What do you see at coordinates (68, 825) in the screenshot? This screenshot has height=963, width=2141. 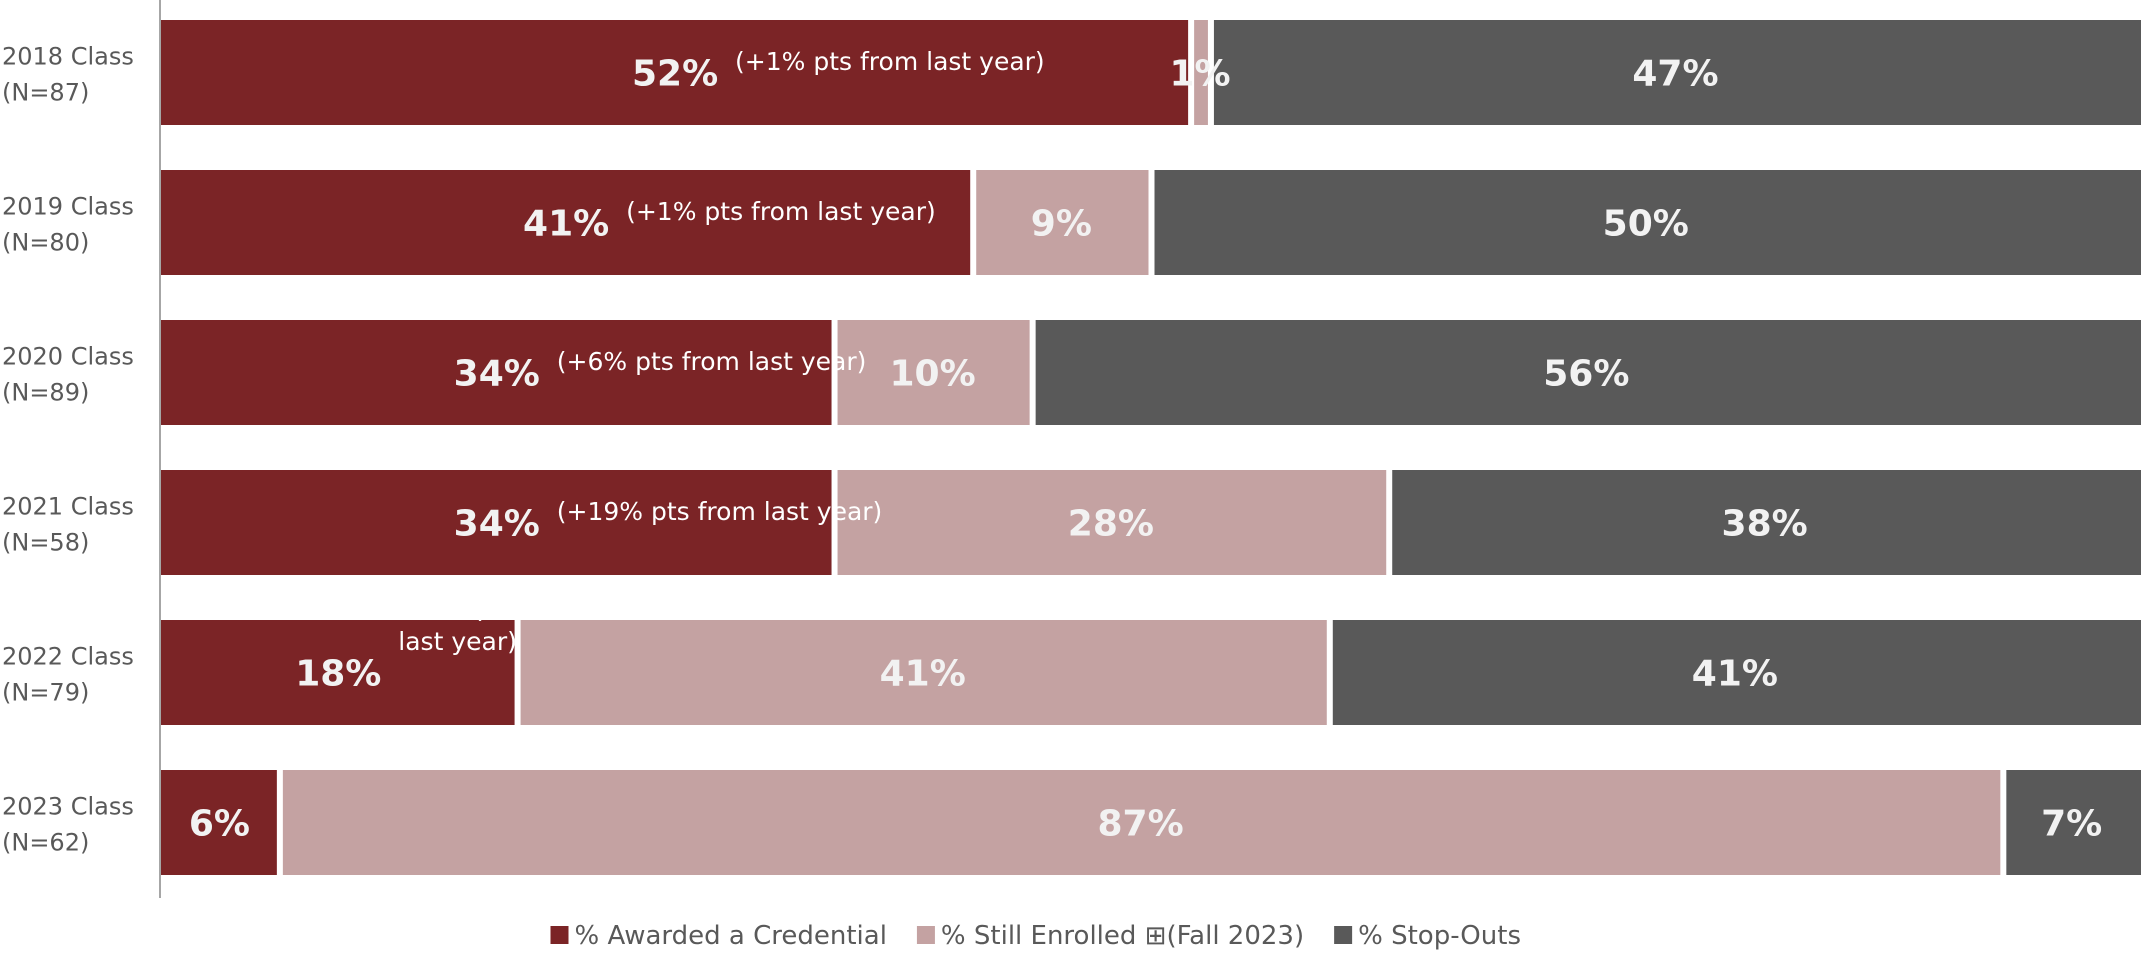 I see `category-label: 2023 Class (N=62)` at bounding box center [68, 825].